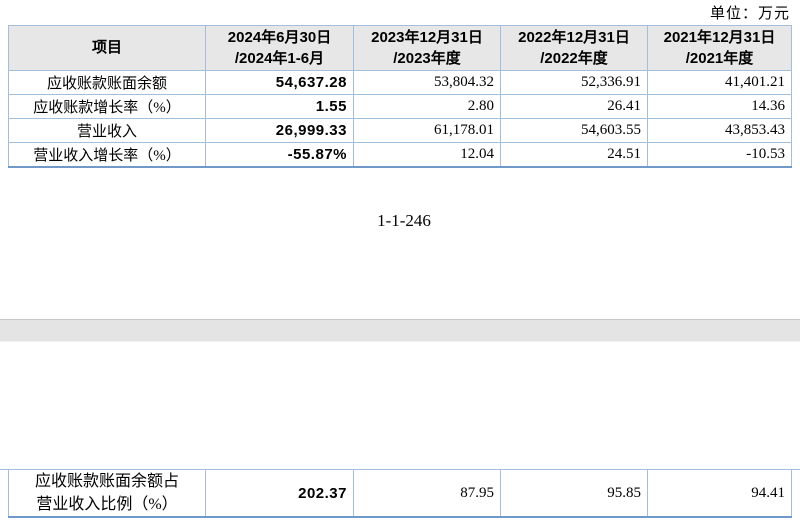 This screenshot has height=528, width=800. What do you see at coordinates (427, 48) in the screenshot?
I see `header-cell-2023: 2023年12月31日 /2023年度` at bounding box center [427, 48].